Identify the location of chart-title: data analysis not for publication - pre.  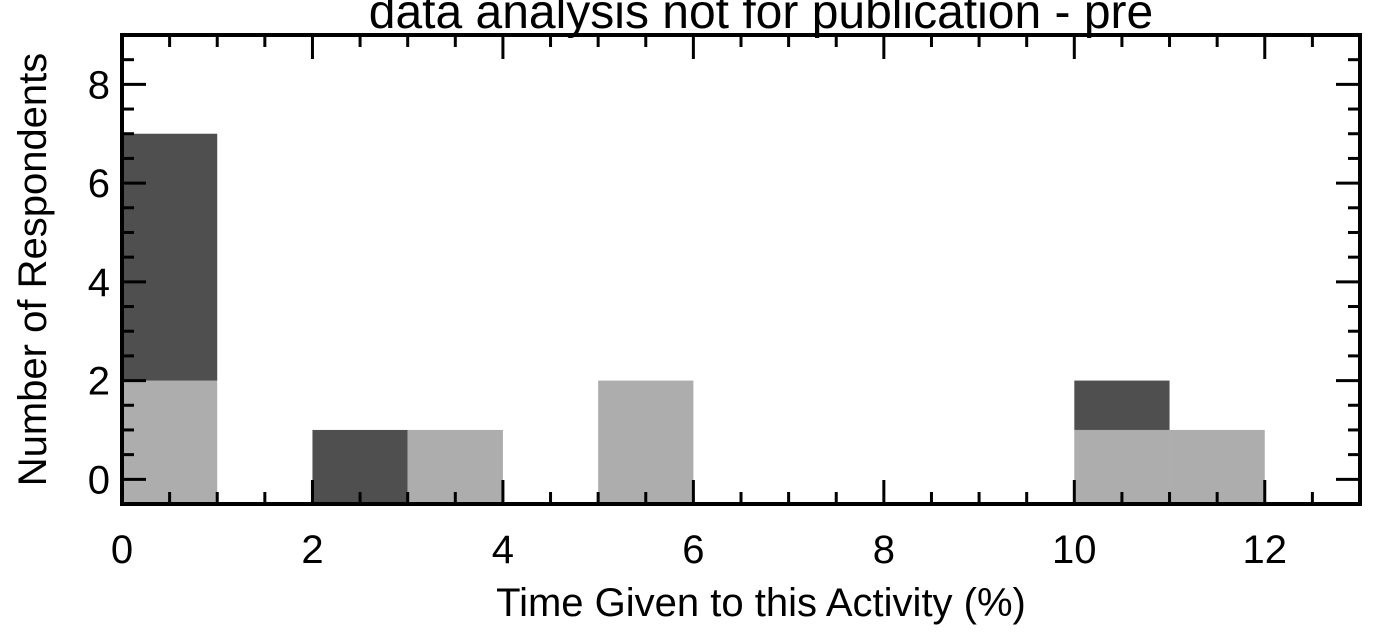
(761, 19).